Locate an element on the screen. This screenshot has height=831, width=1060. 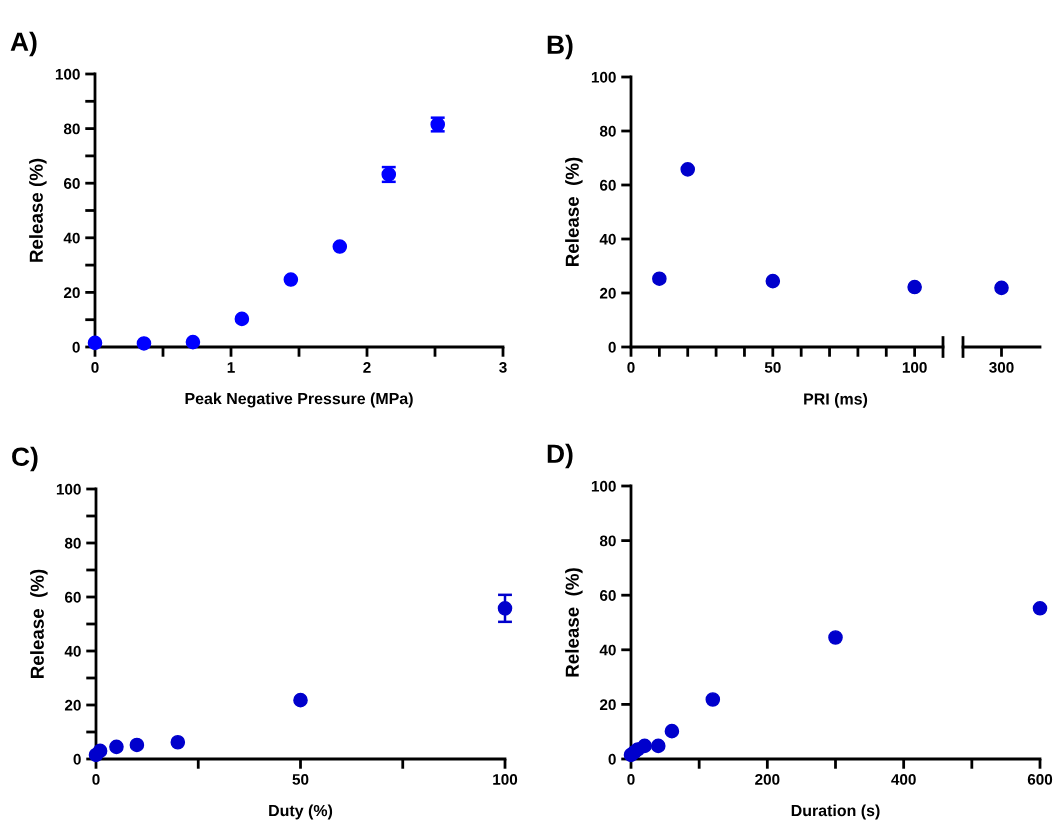
x-tick-label: 600 is located at coordinates (1040, 779).